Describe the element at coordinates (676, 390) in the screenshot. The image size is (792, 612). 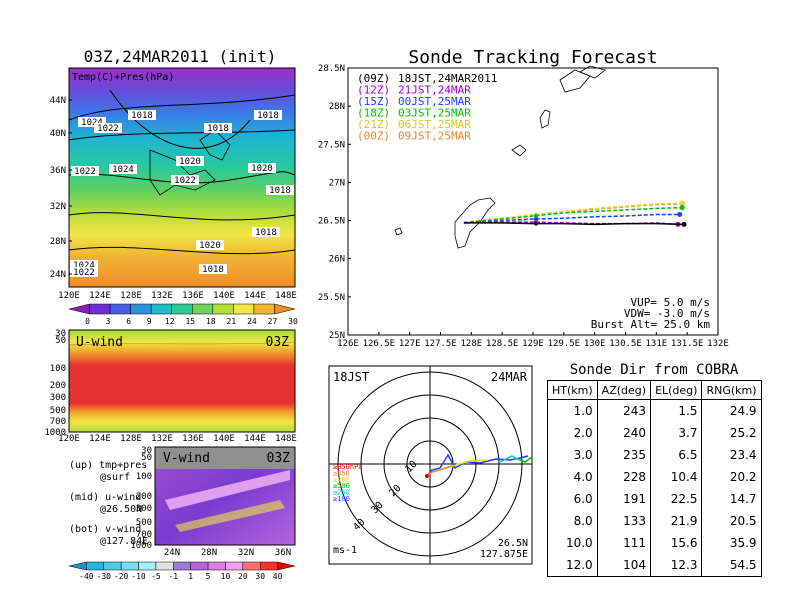
I see `cobra-column-header: EL(deg)` at that location.